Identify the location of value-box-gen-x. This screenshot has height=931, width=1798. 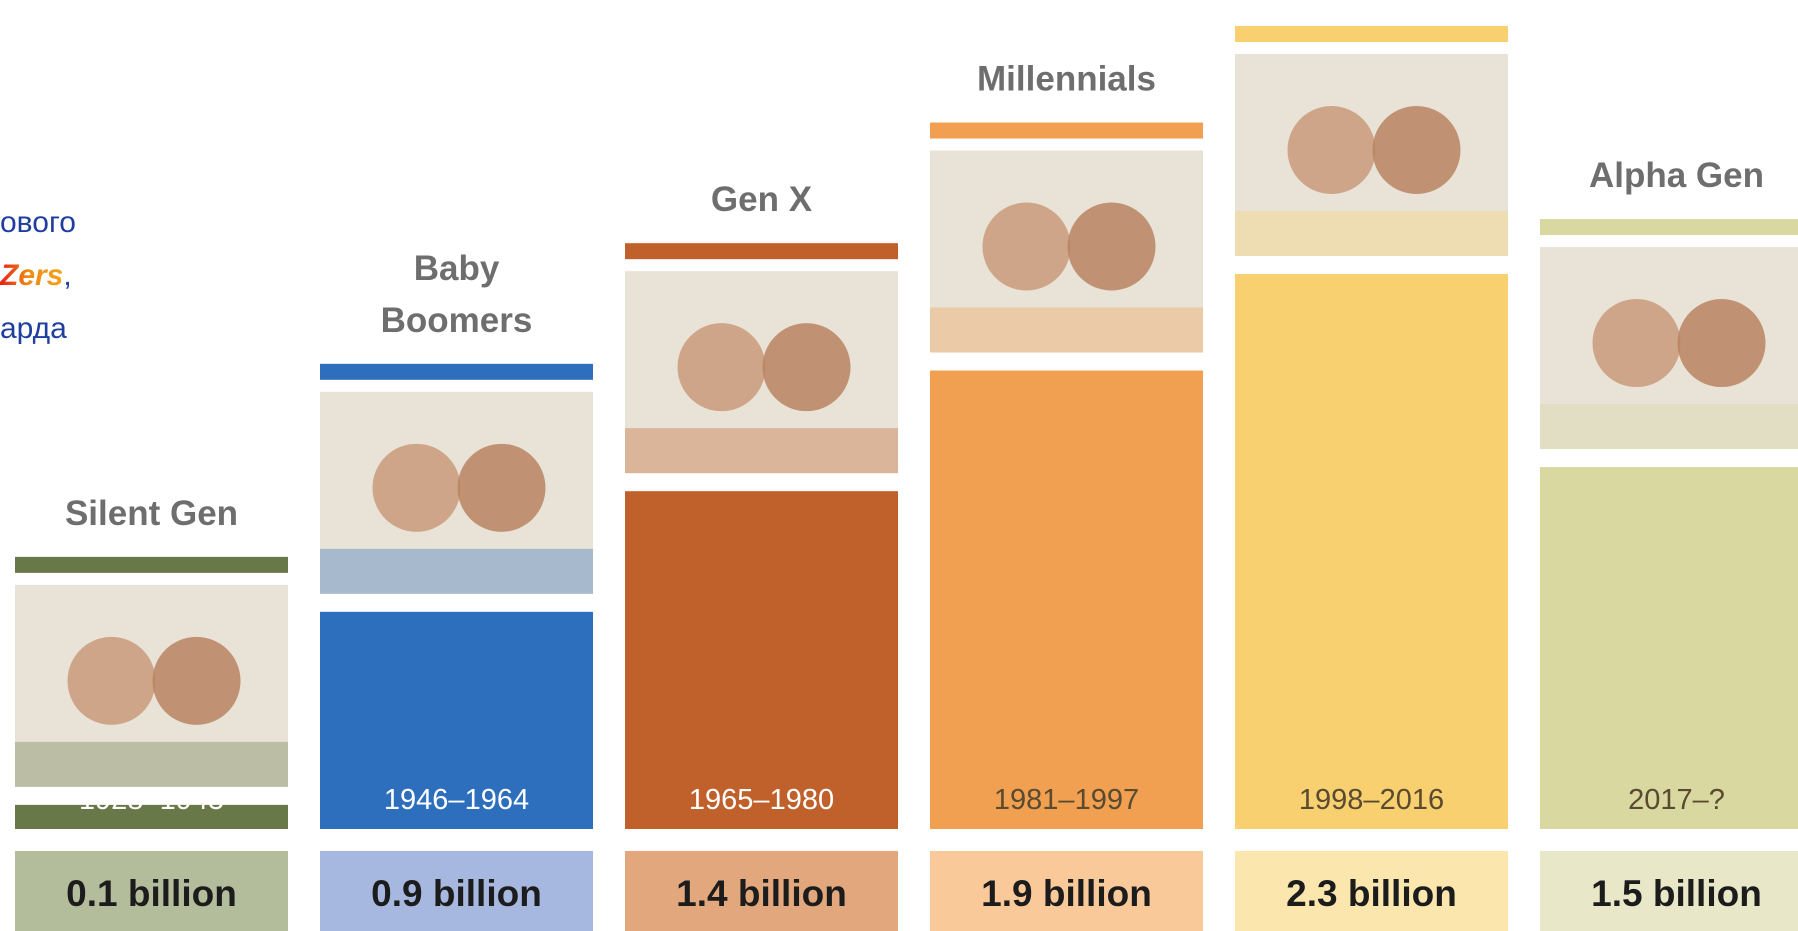
(761, 891).